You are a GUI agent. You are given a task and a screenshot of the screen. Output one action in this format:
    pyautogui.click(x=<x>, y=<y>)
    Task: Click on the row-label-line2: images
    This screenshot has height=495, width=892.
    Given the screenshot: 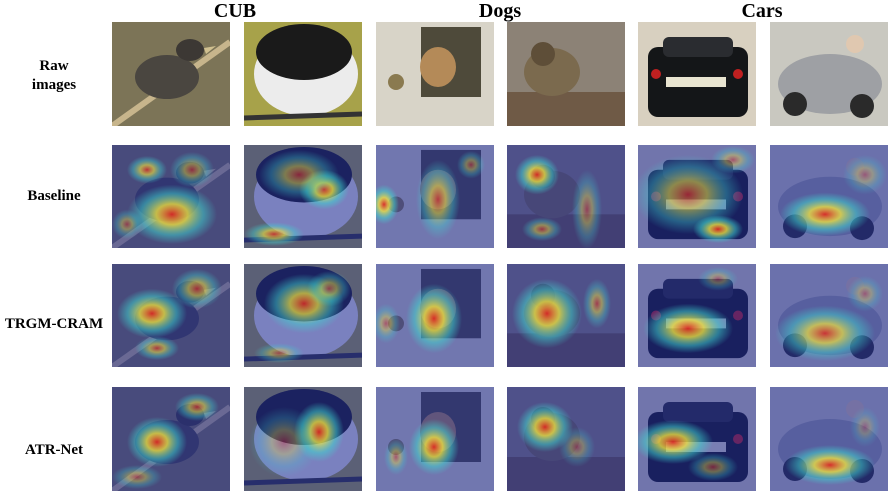 What is the action you would take?
    pyautogui.click(x=54, y=85)
    